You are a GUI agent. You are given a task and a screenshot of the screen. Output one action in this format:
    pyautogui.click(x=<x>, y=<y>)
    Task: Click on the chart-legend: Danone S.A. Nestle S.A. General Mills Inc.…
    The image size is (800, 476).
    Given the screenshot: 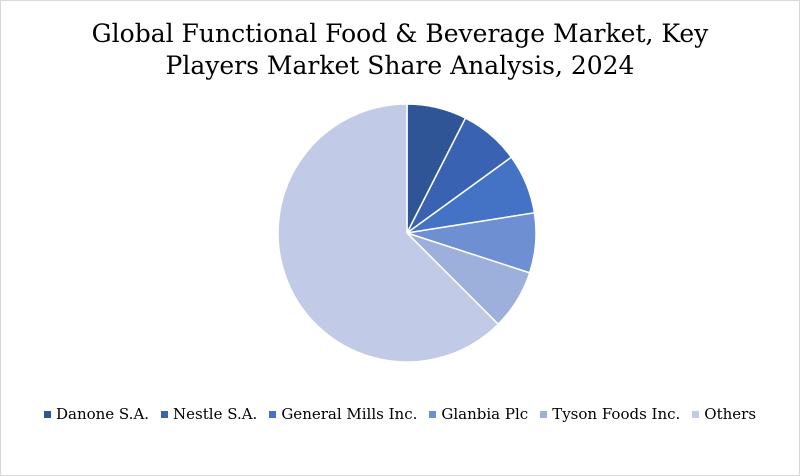 What is the action you would take?
    pyautogui.click(x=400, y=414)
    